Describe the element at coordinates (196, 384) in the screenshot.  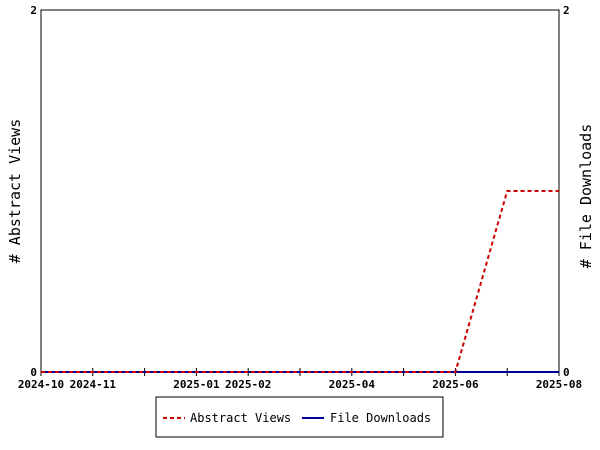
I see `x-tick-label-2025-01: 2025-01` at that location.